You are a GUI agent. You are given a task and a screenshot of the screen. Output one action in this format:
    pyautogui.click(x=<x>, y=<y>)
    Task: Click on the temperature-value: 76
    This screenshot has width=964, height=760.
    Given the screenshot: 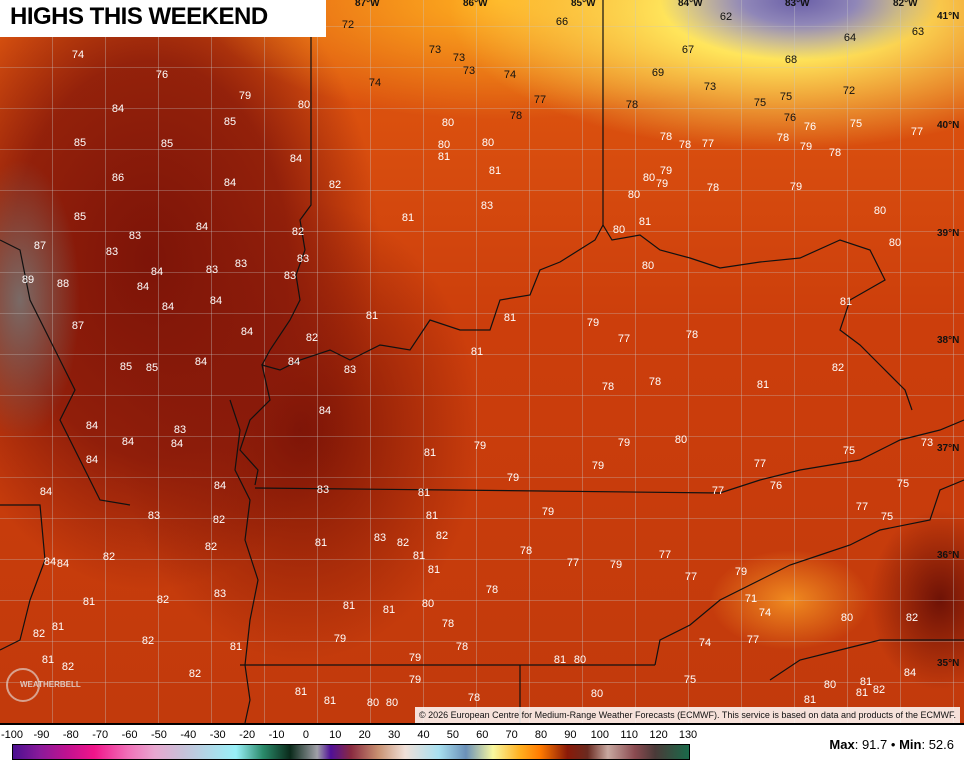 What is the action you would take?
    pyautogui.click(x=162, y=75)
    